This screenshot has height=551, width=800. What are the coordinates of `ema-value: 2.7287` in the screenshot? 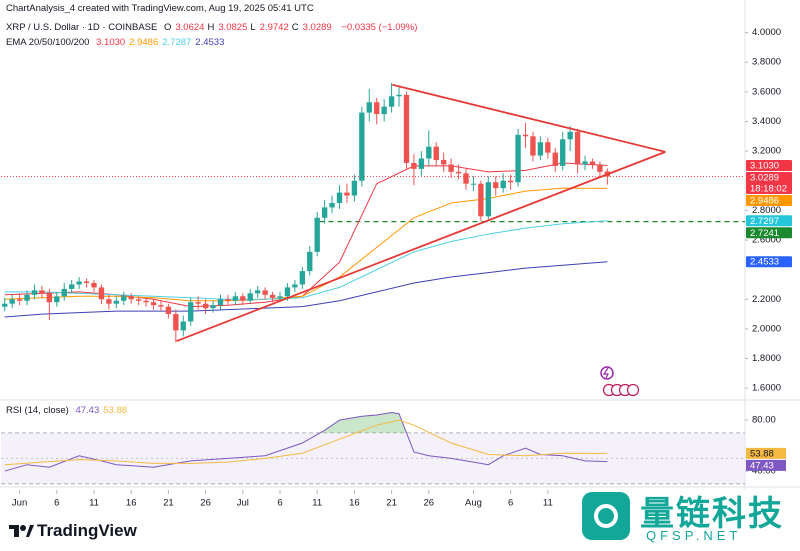 It's located at (177, 42).